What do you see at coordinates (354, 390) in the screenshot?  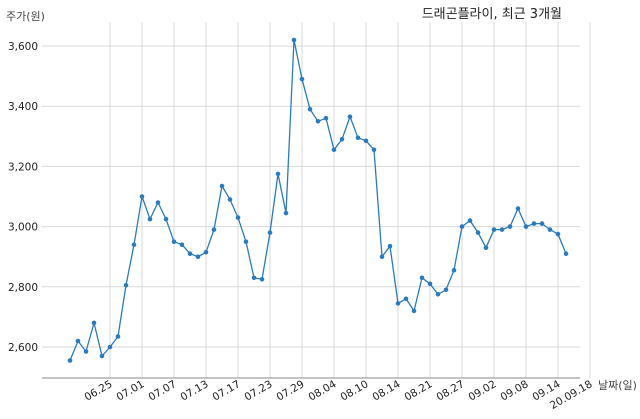 I see `x-tick-label: 08.10` at bounding box center [354, 390].